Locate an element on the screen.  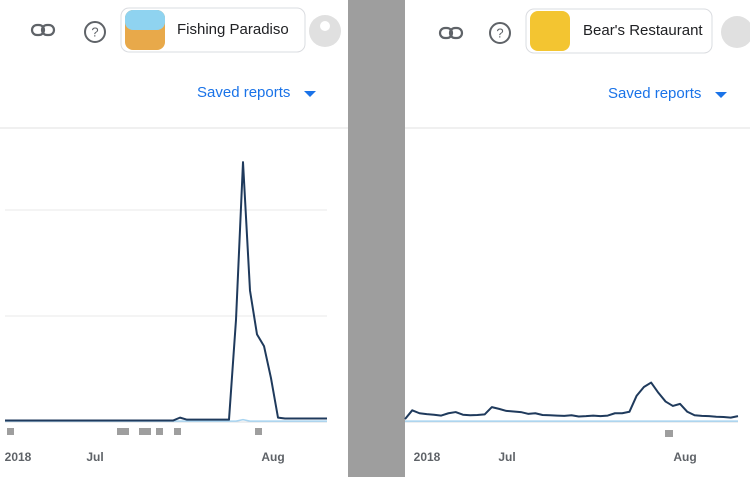
avatar is located at coordinates (735, 32).